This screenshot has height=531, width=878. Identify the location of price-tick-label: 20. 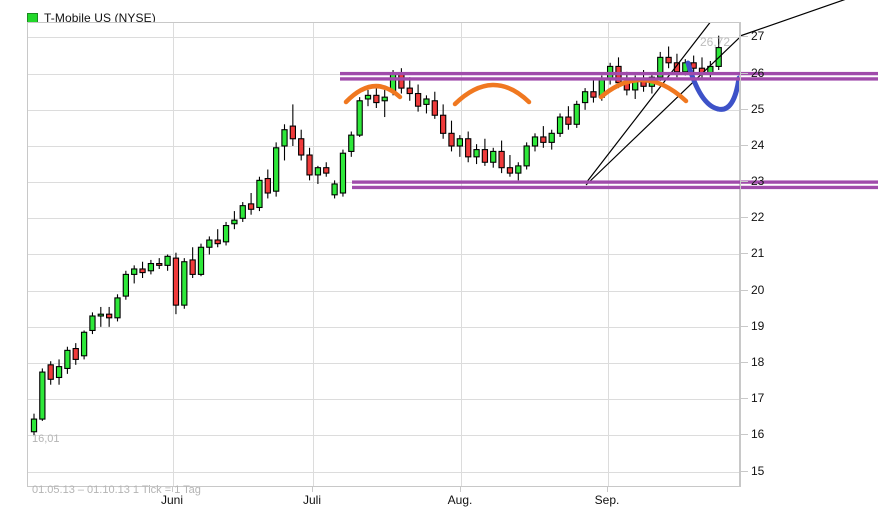
(758, 290).